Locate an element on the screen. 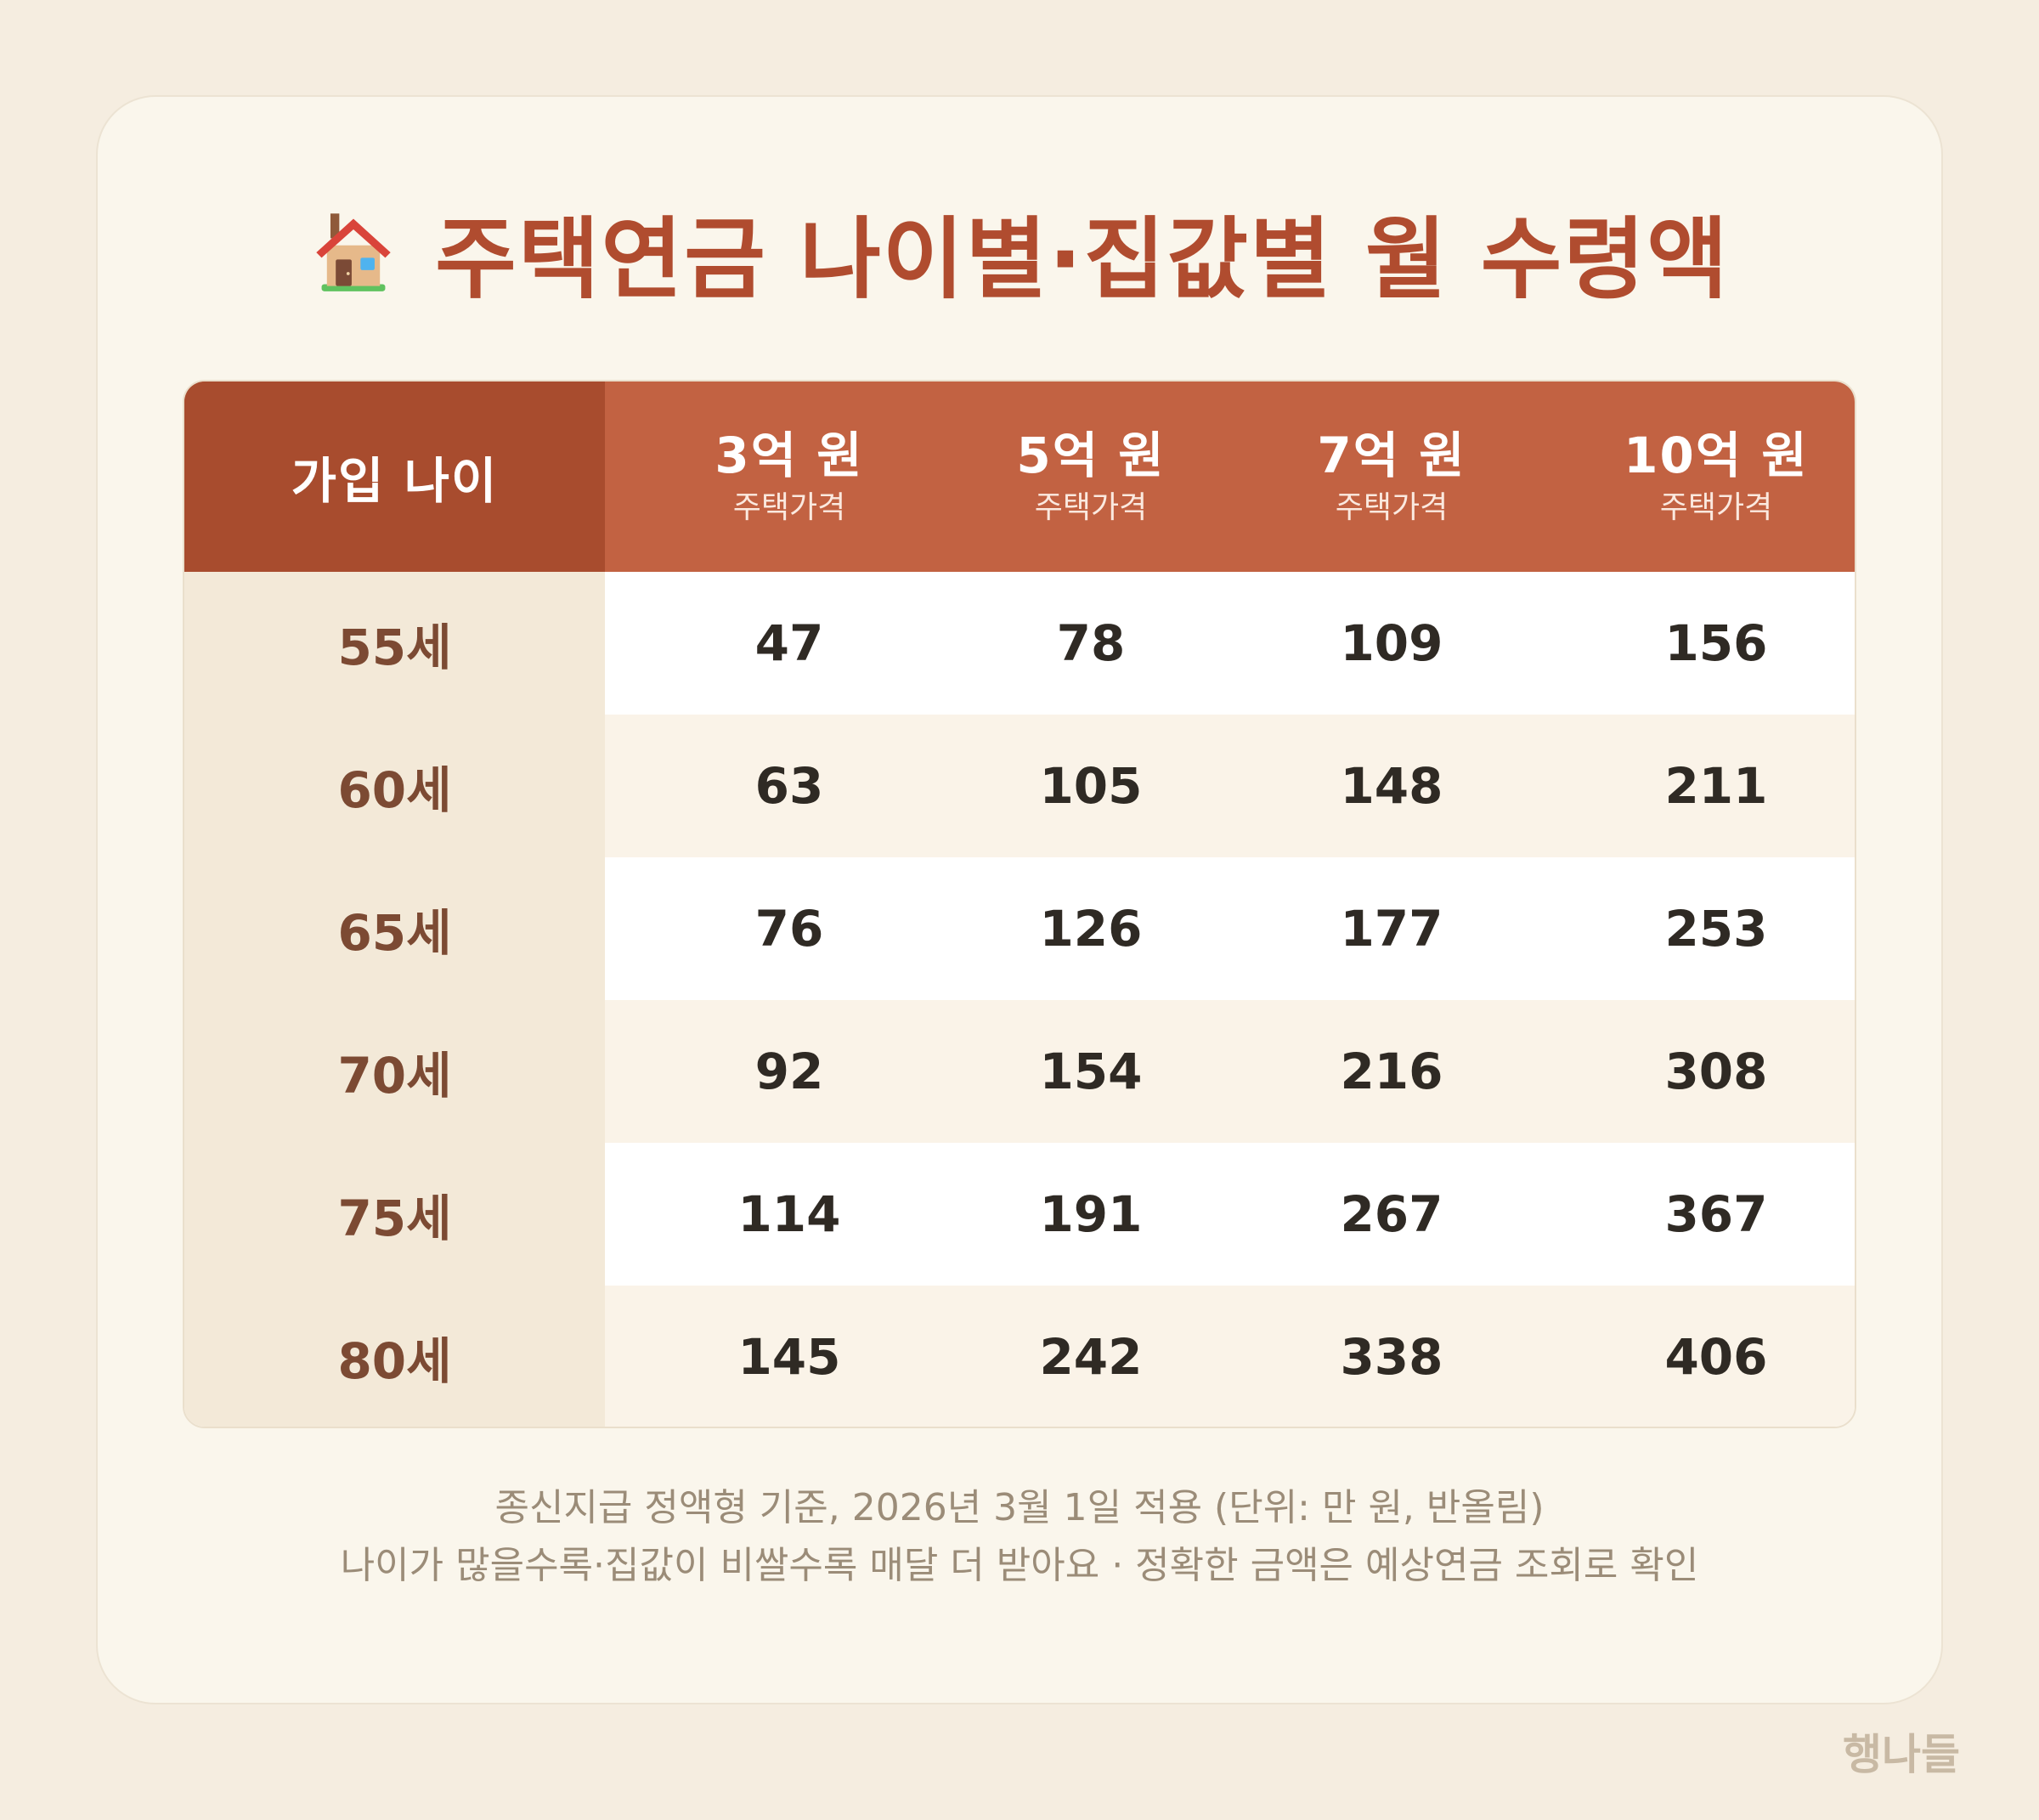 Image resolution: width=2039 pixels, height=1820 pixels. value-cell: 216 is located at coordinates (1391, 1071).